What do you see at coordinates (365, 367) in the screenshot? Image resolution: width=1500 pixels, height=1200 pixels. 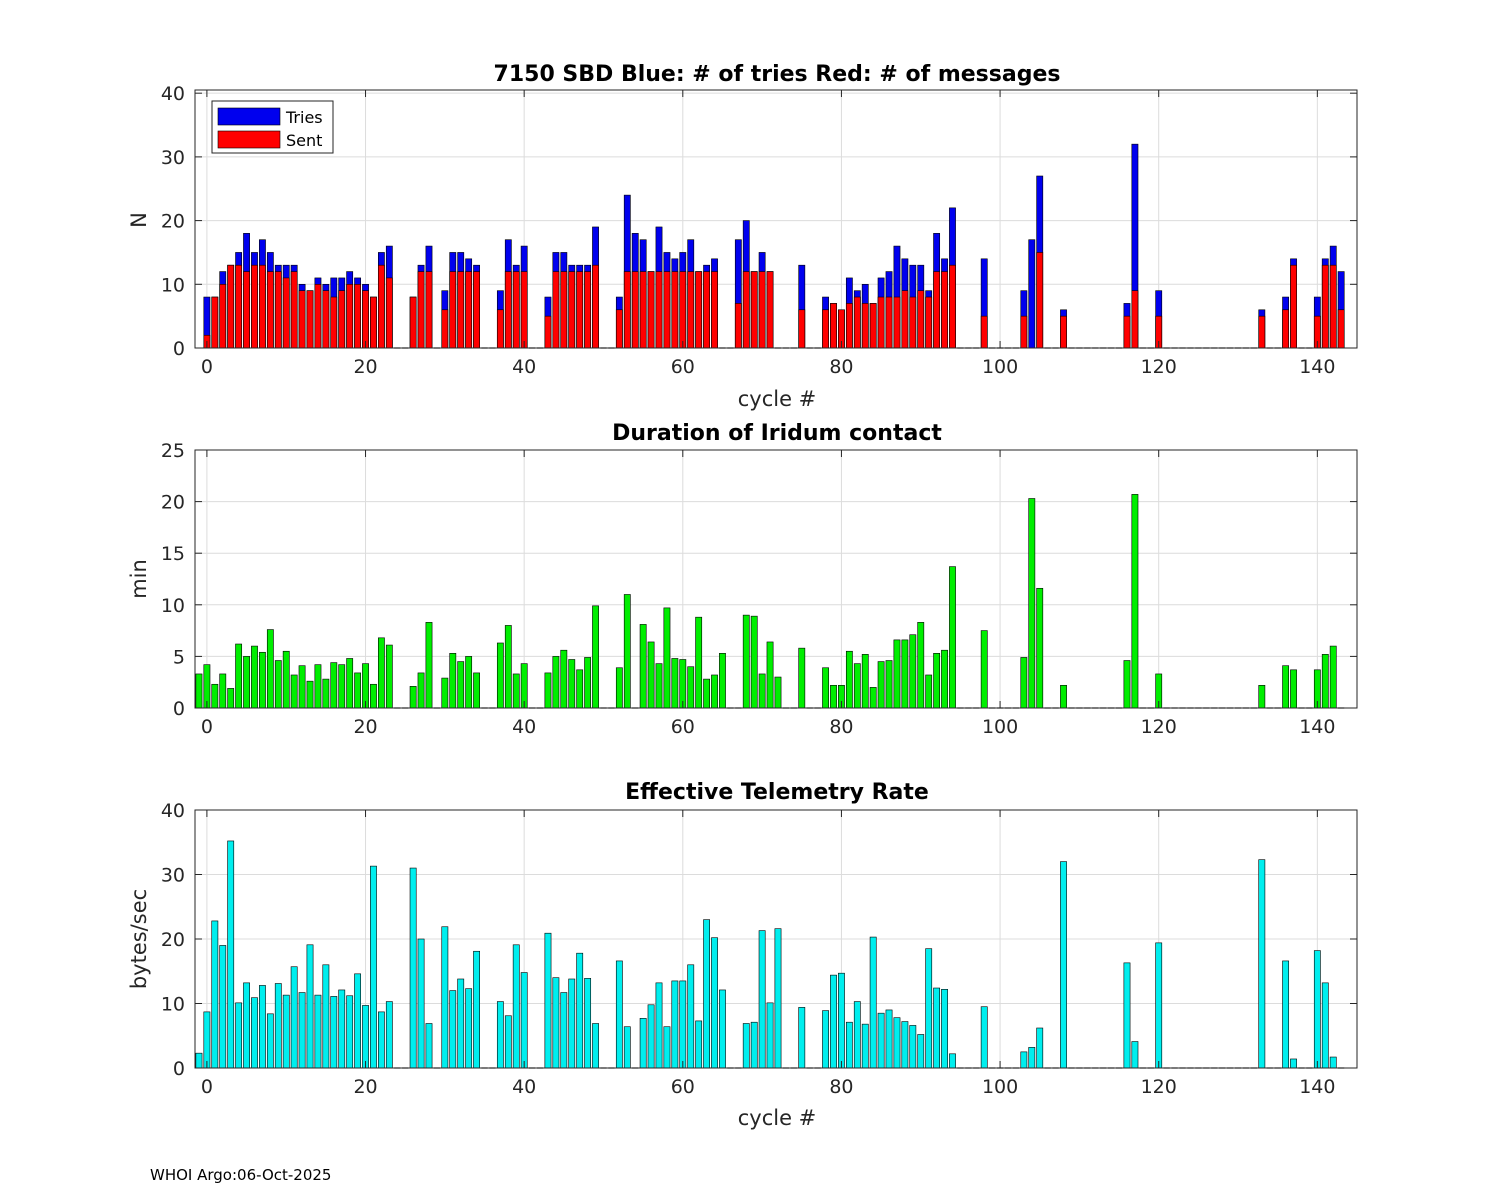 I see `x-tick-label: 20` at bounding box center [365, 367].